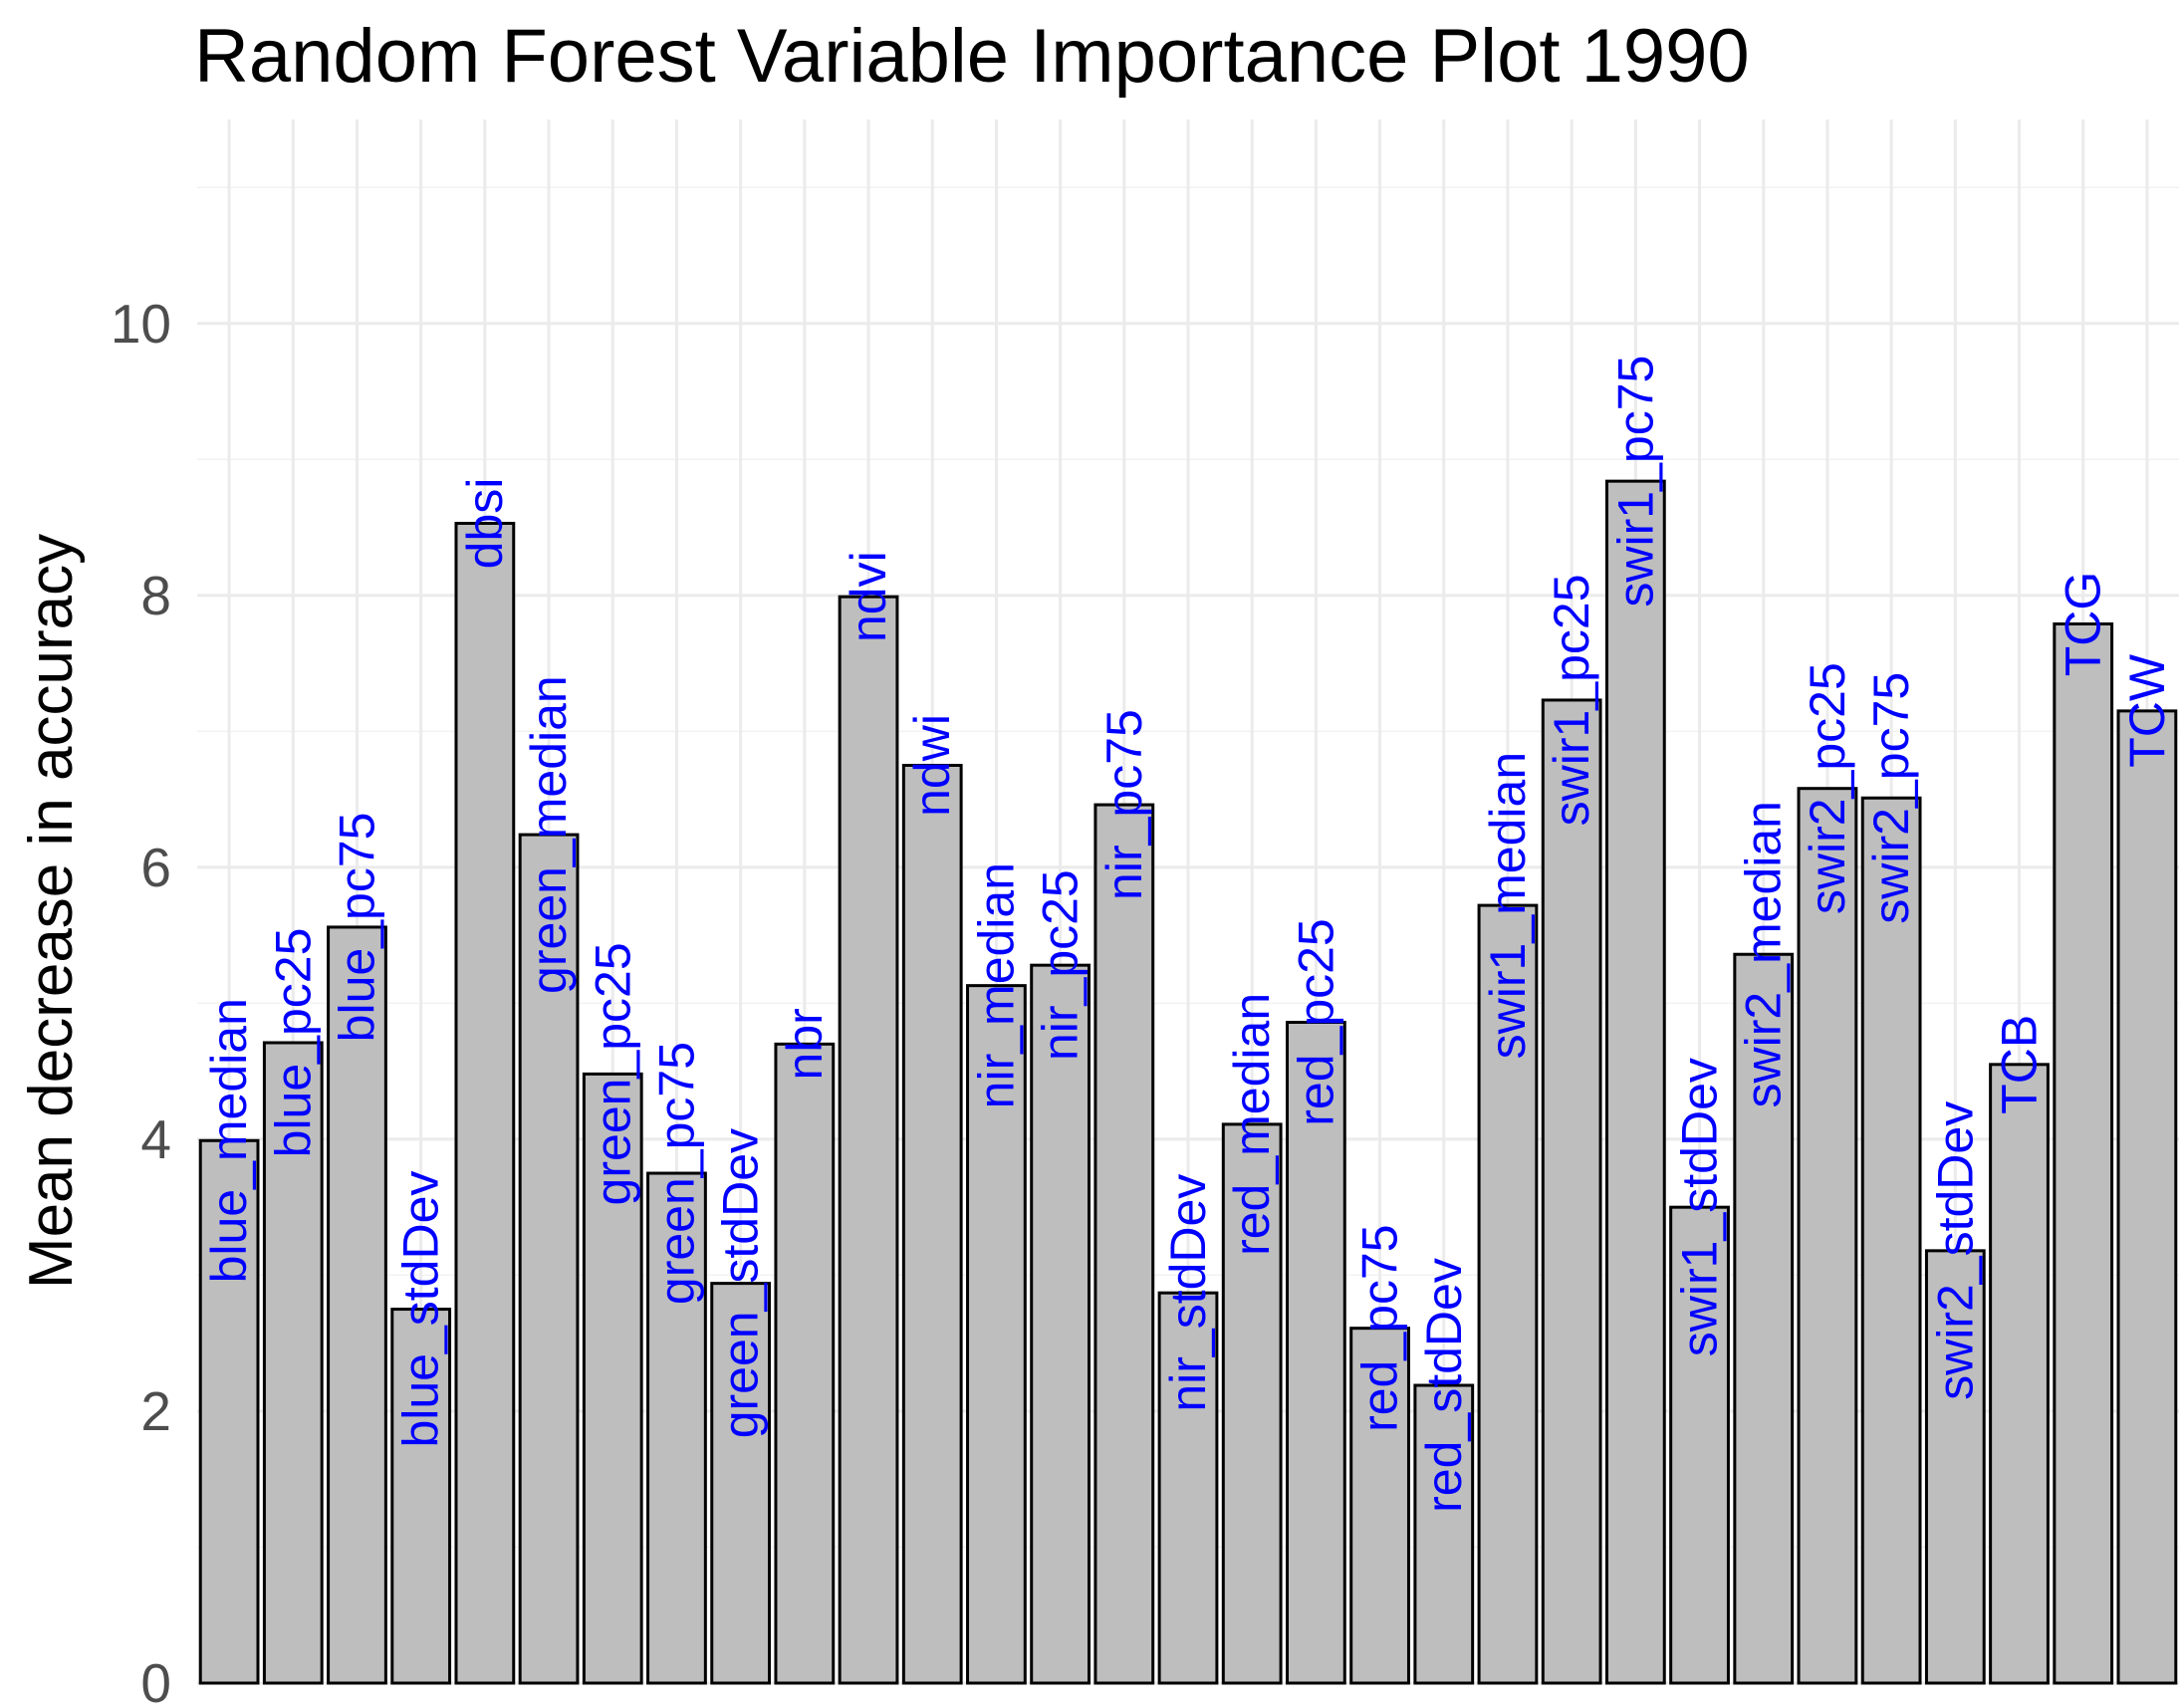 Image resolution: width=2184 pixels, height=1708 pixels. I want to click on bar-label-swir1_median: swir1_median, so click(1508, 905).